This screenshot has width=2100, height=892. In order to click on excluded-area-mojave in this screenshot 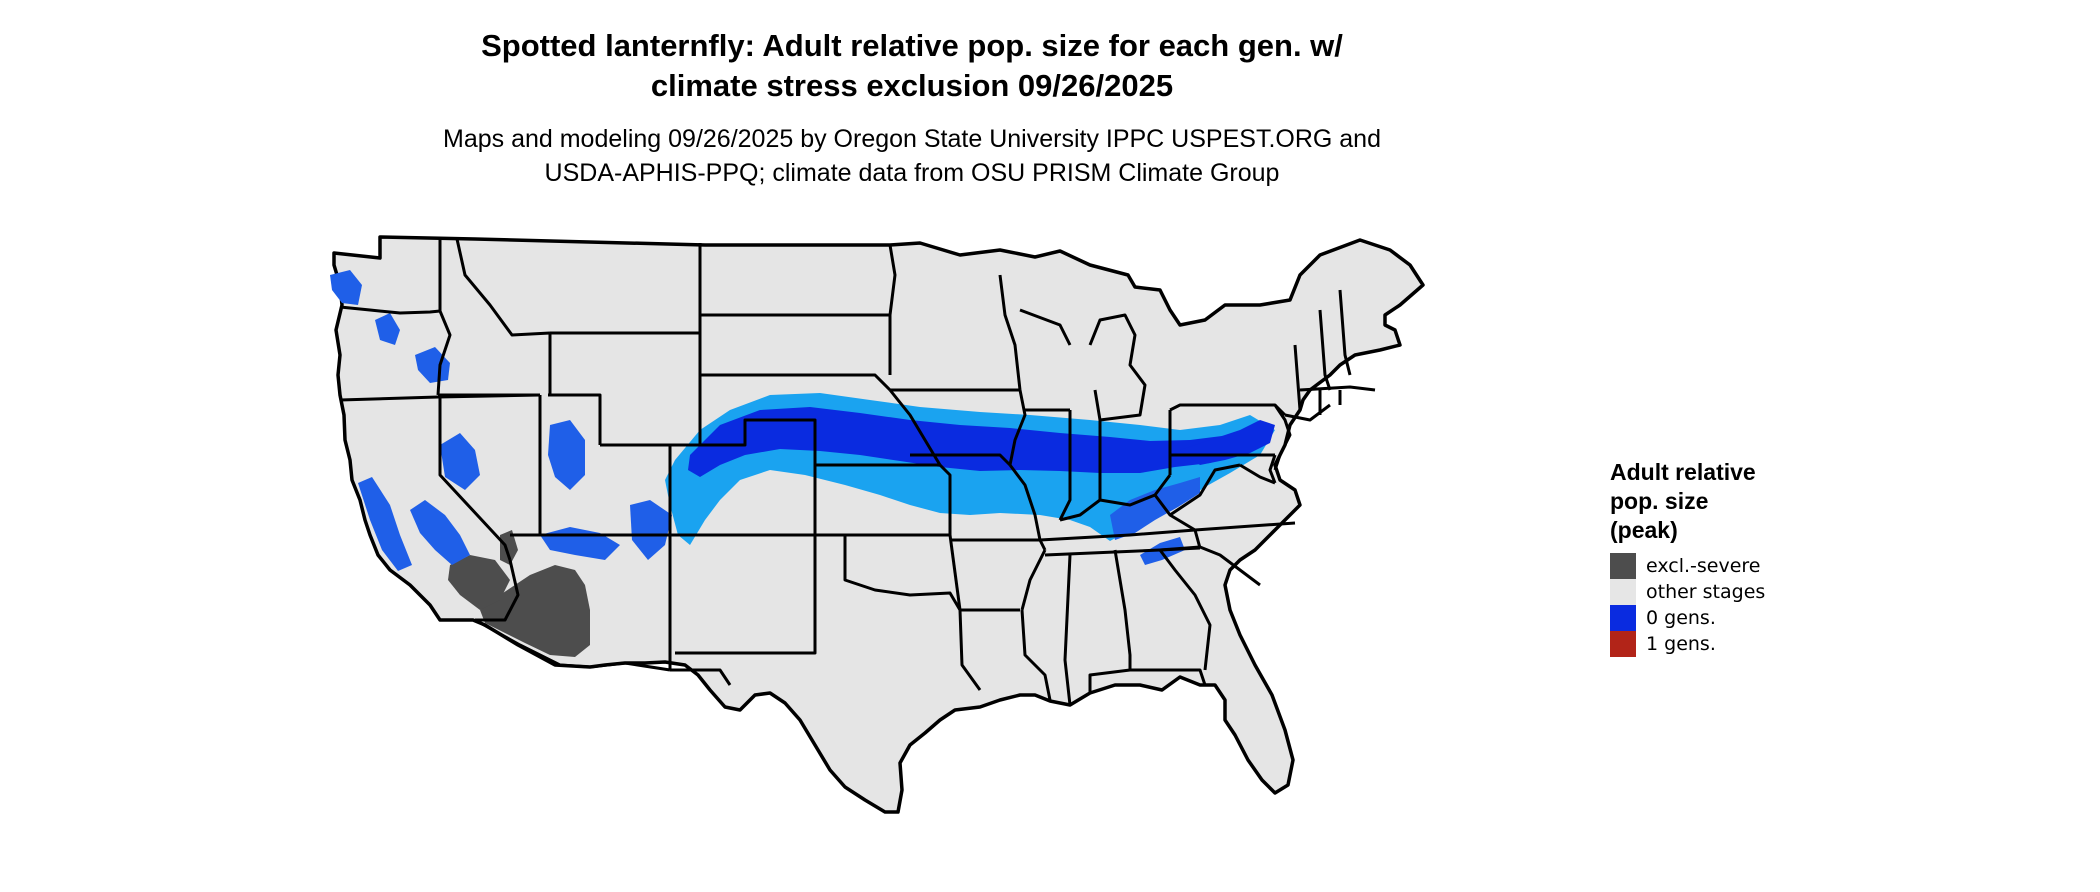, I will do `click(479, 582)`.